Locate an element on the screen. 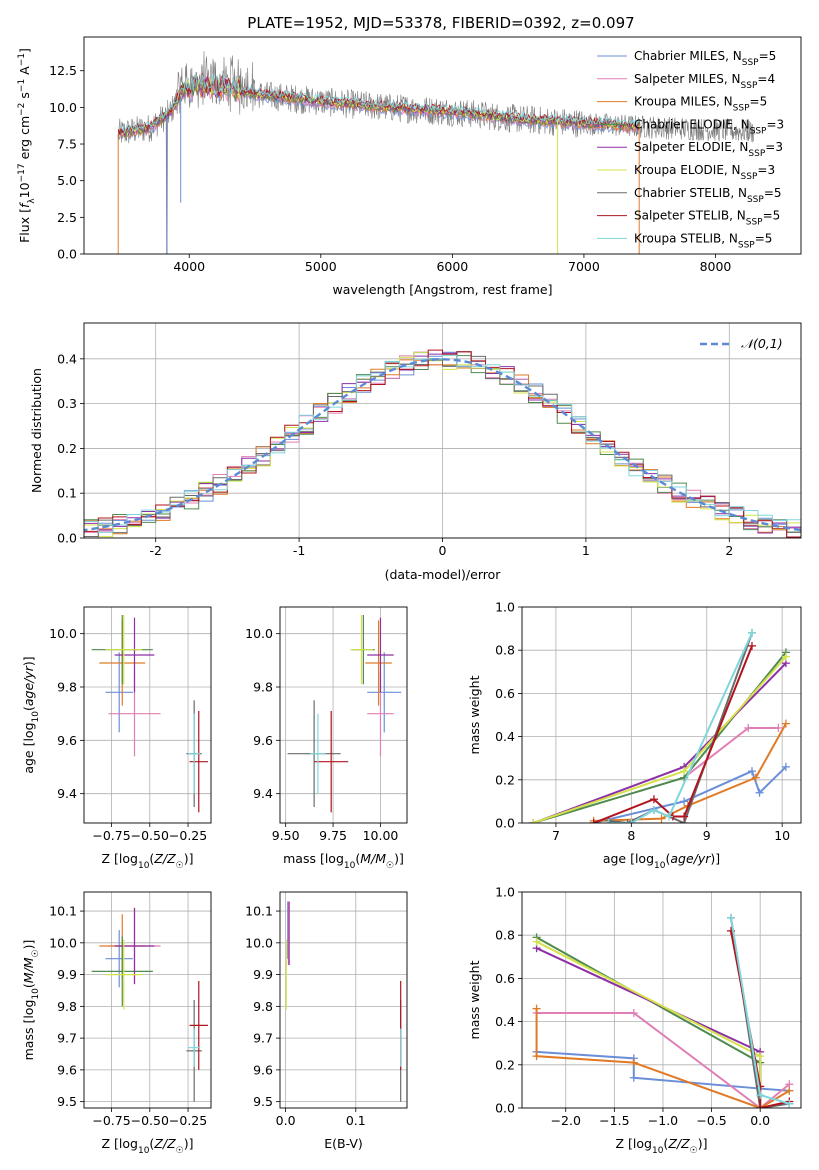  y-axis-label: mass [log10(M/M☉)] is located at coordinates (31, 1000).